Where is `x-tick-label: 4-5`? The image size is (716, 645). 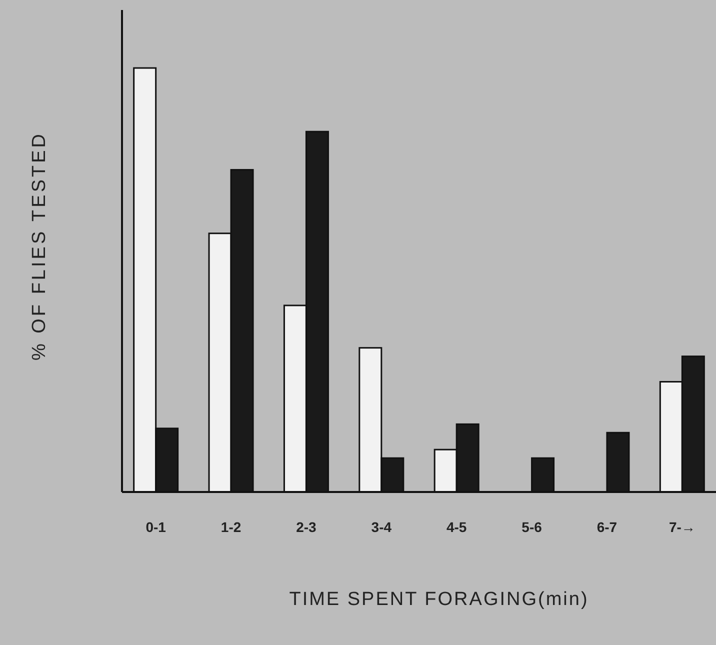
x-tick-label: 4-5 is located at coordinates (456, 527).